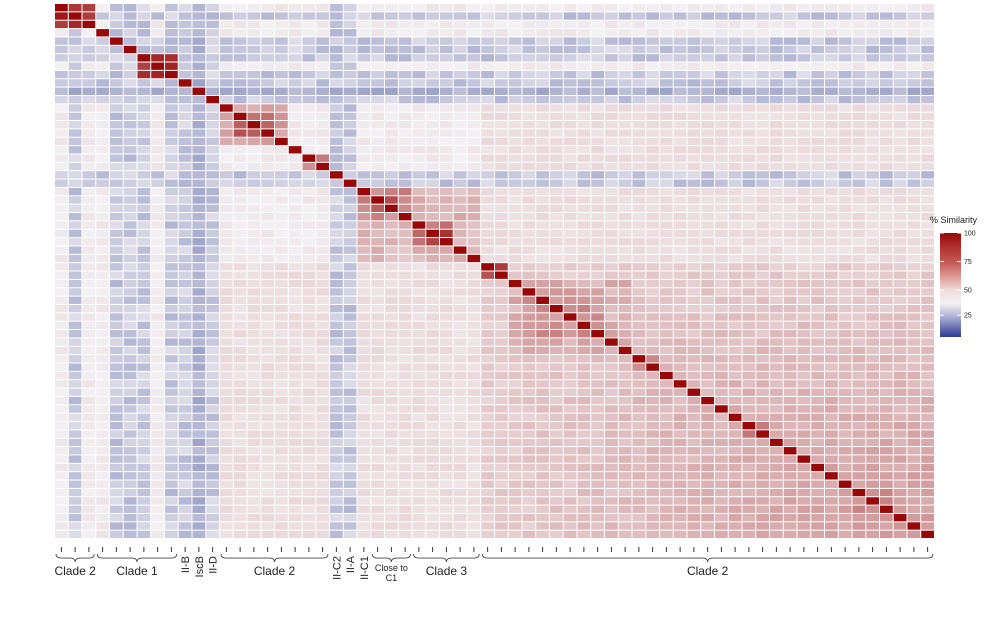  What do you see at coordinates (391, 568) in the screenshot?
I see `group-label: Close to` at bounding box center [391, 568].